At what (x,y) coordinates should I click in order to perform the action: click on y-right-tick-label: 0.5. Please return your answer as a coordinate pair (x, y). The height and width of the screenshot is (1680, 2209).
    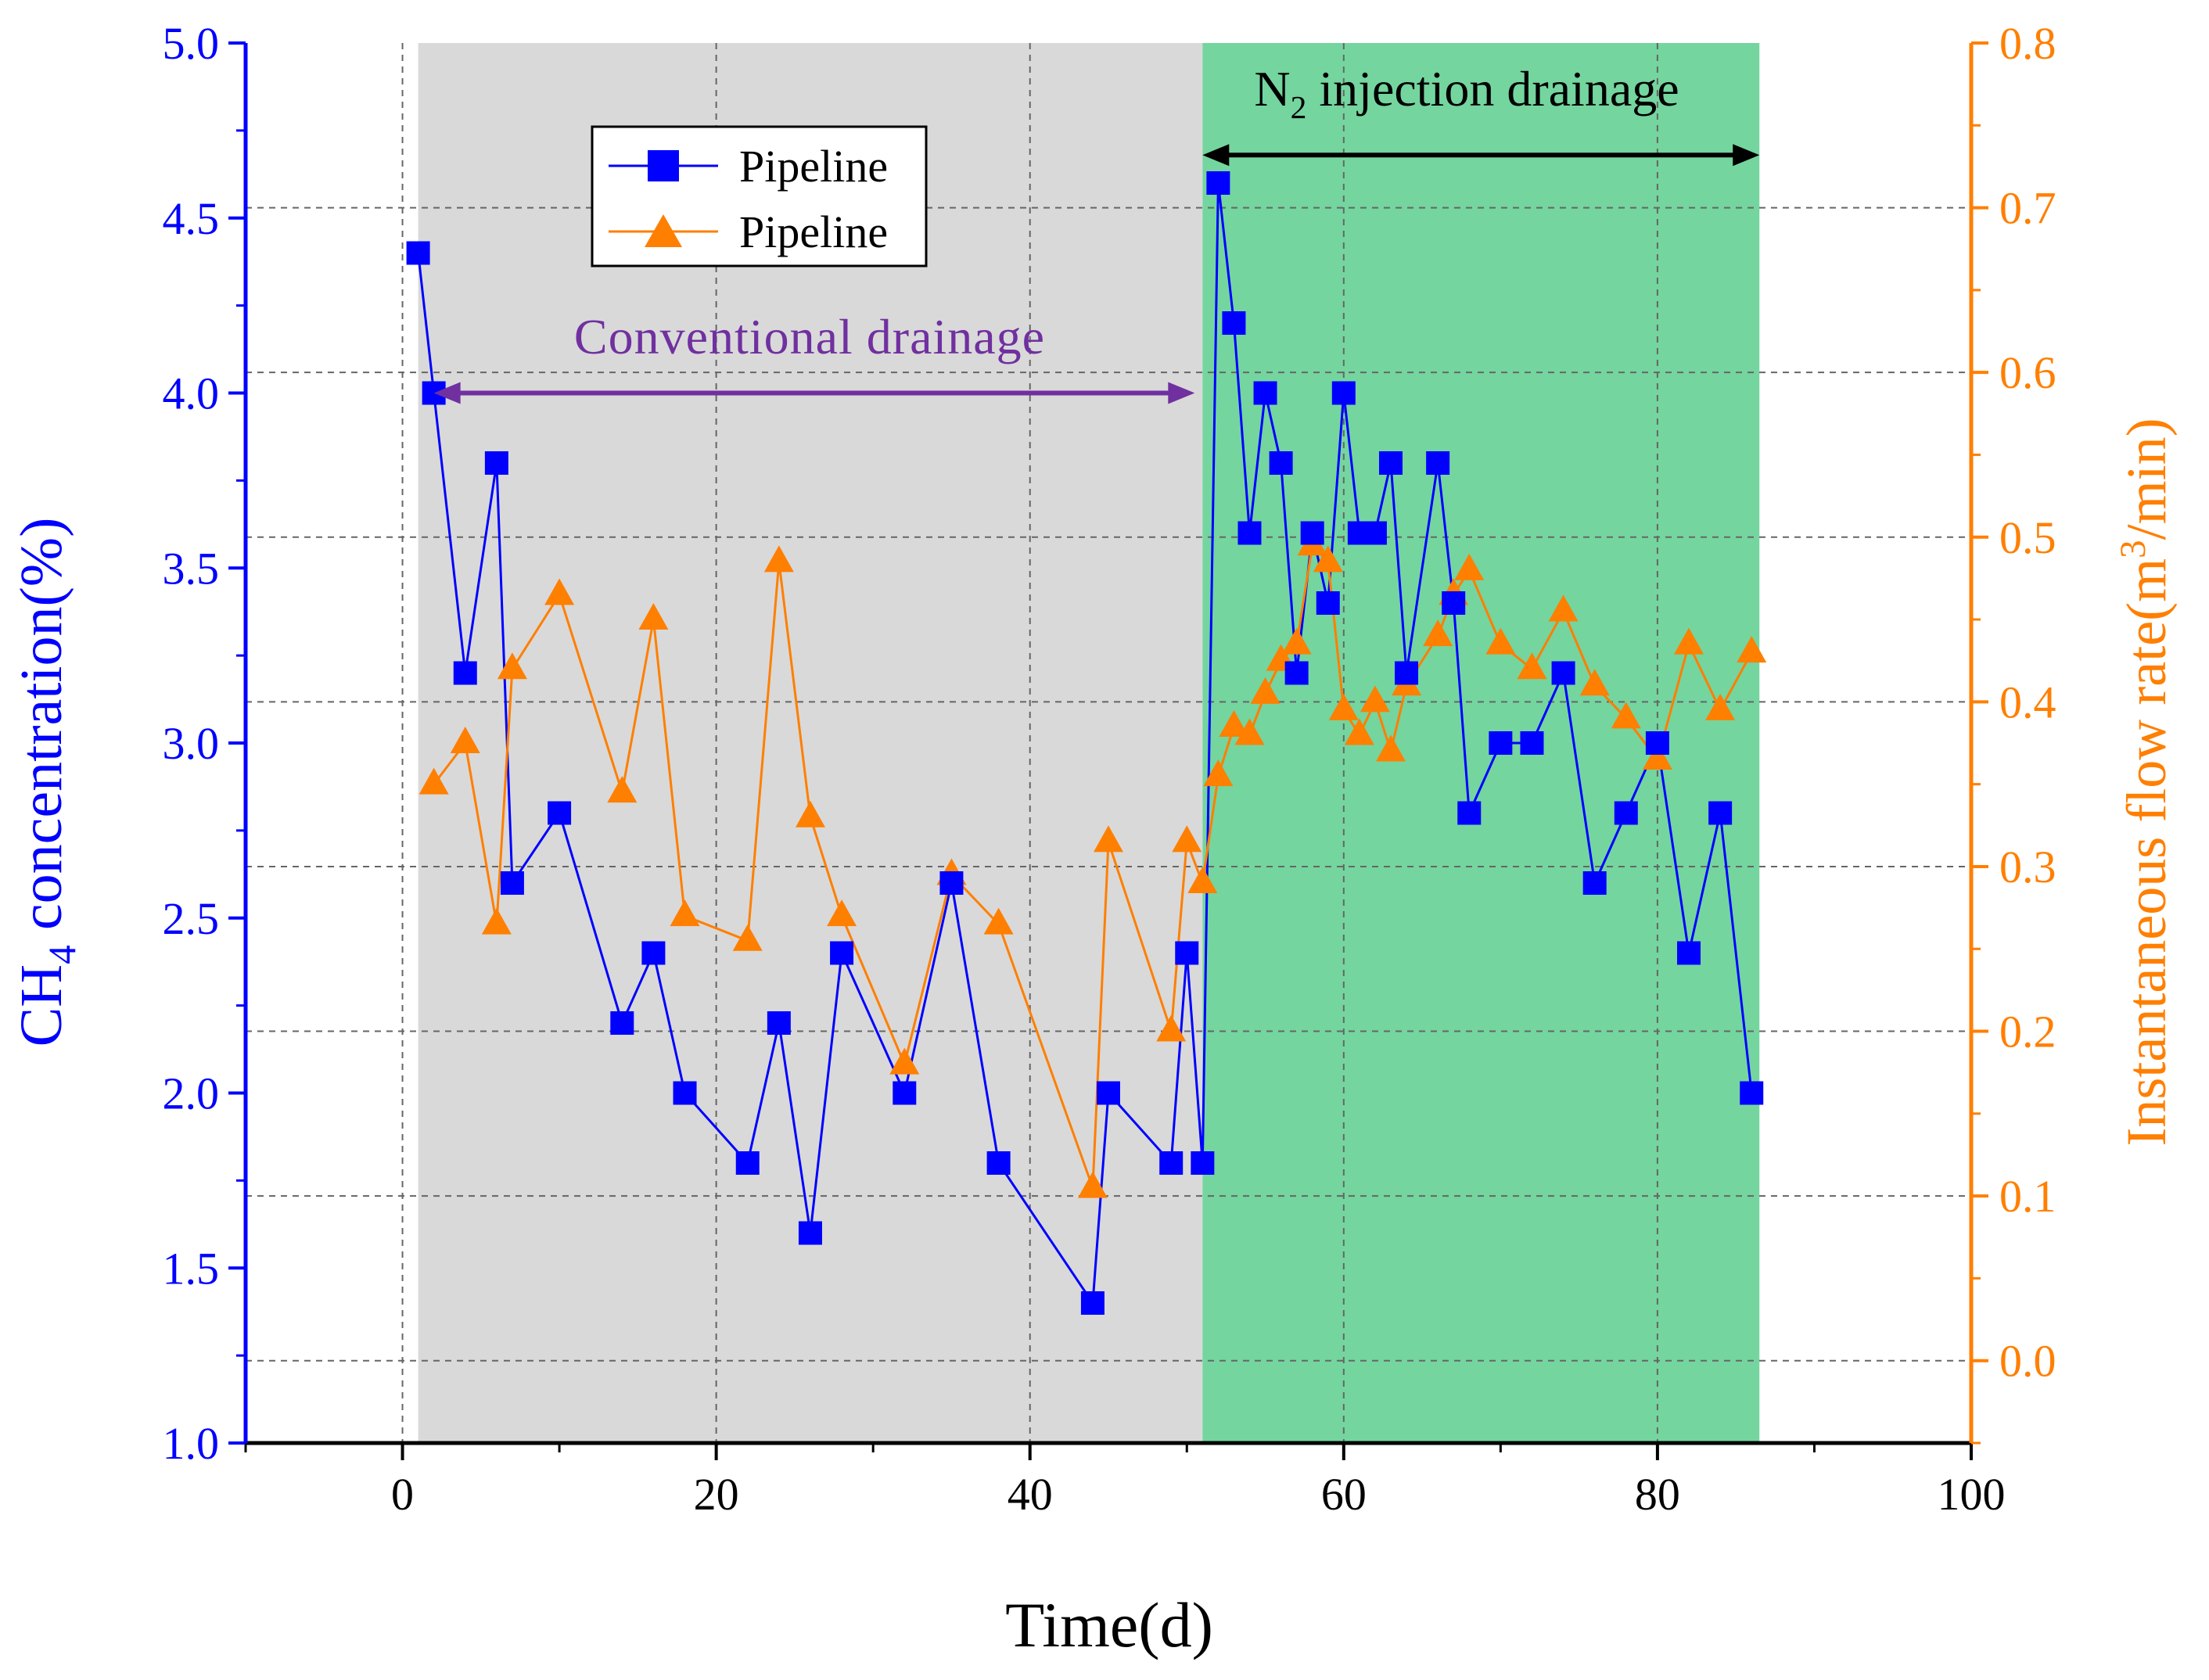
    Looking at the image, I should click on (2027, 537).